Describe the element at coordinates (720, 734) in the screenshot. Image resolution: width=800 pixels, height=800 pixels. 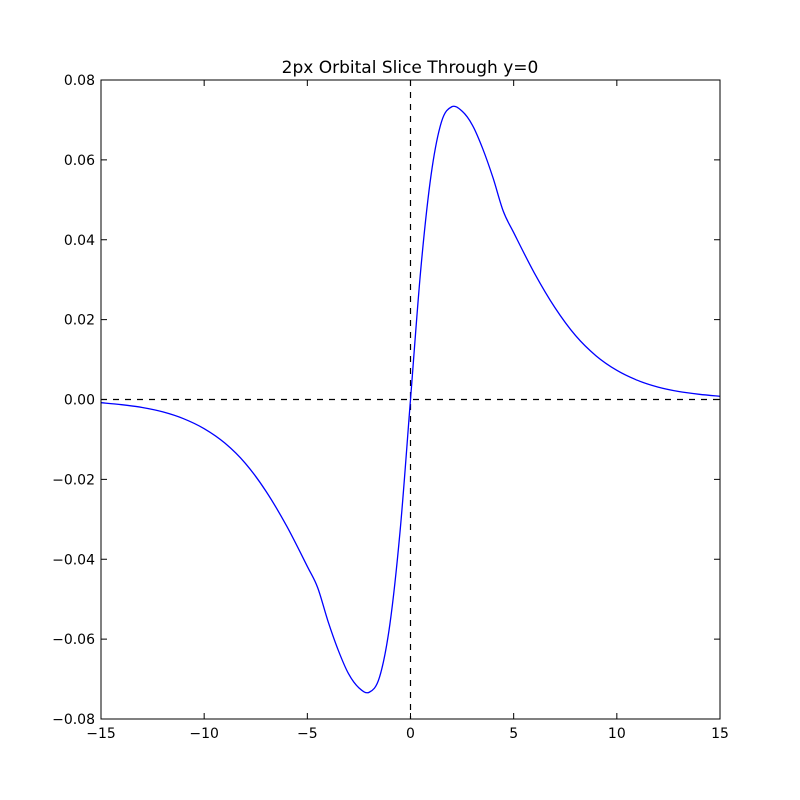
I see `x-tick-label: 15` at that location.